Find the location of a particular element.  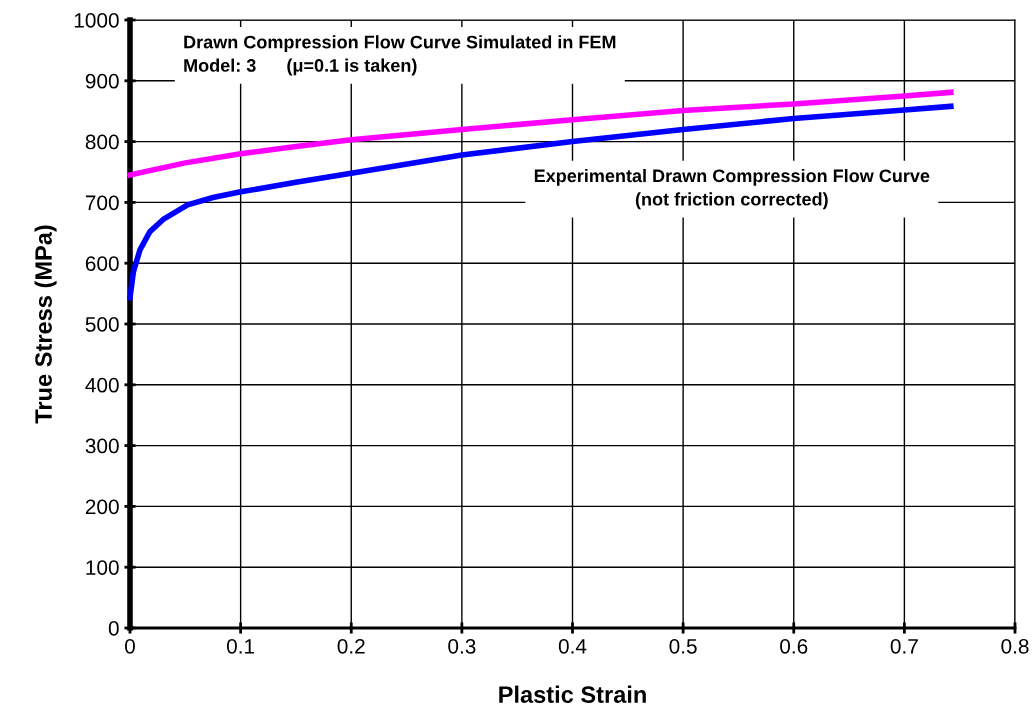

x-tick-label: 0.3 is located at coordinates (462, 646).